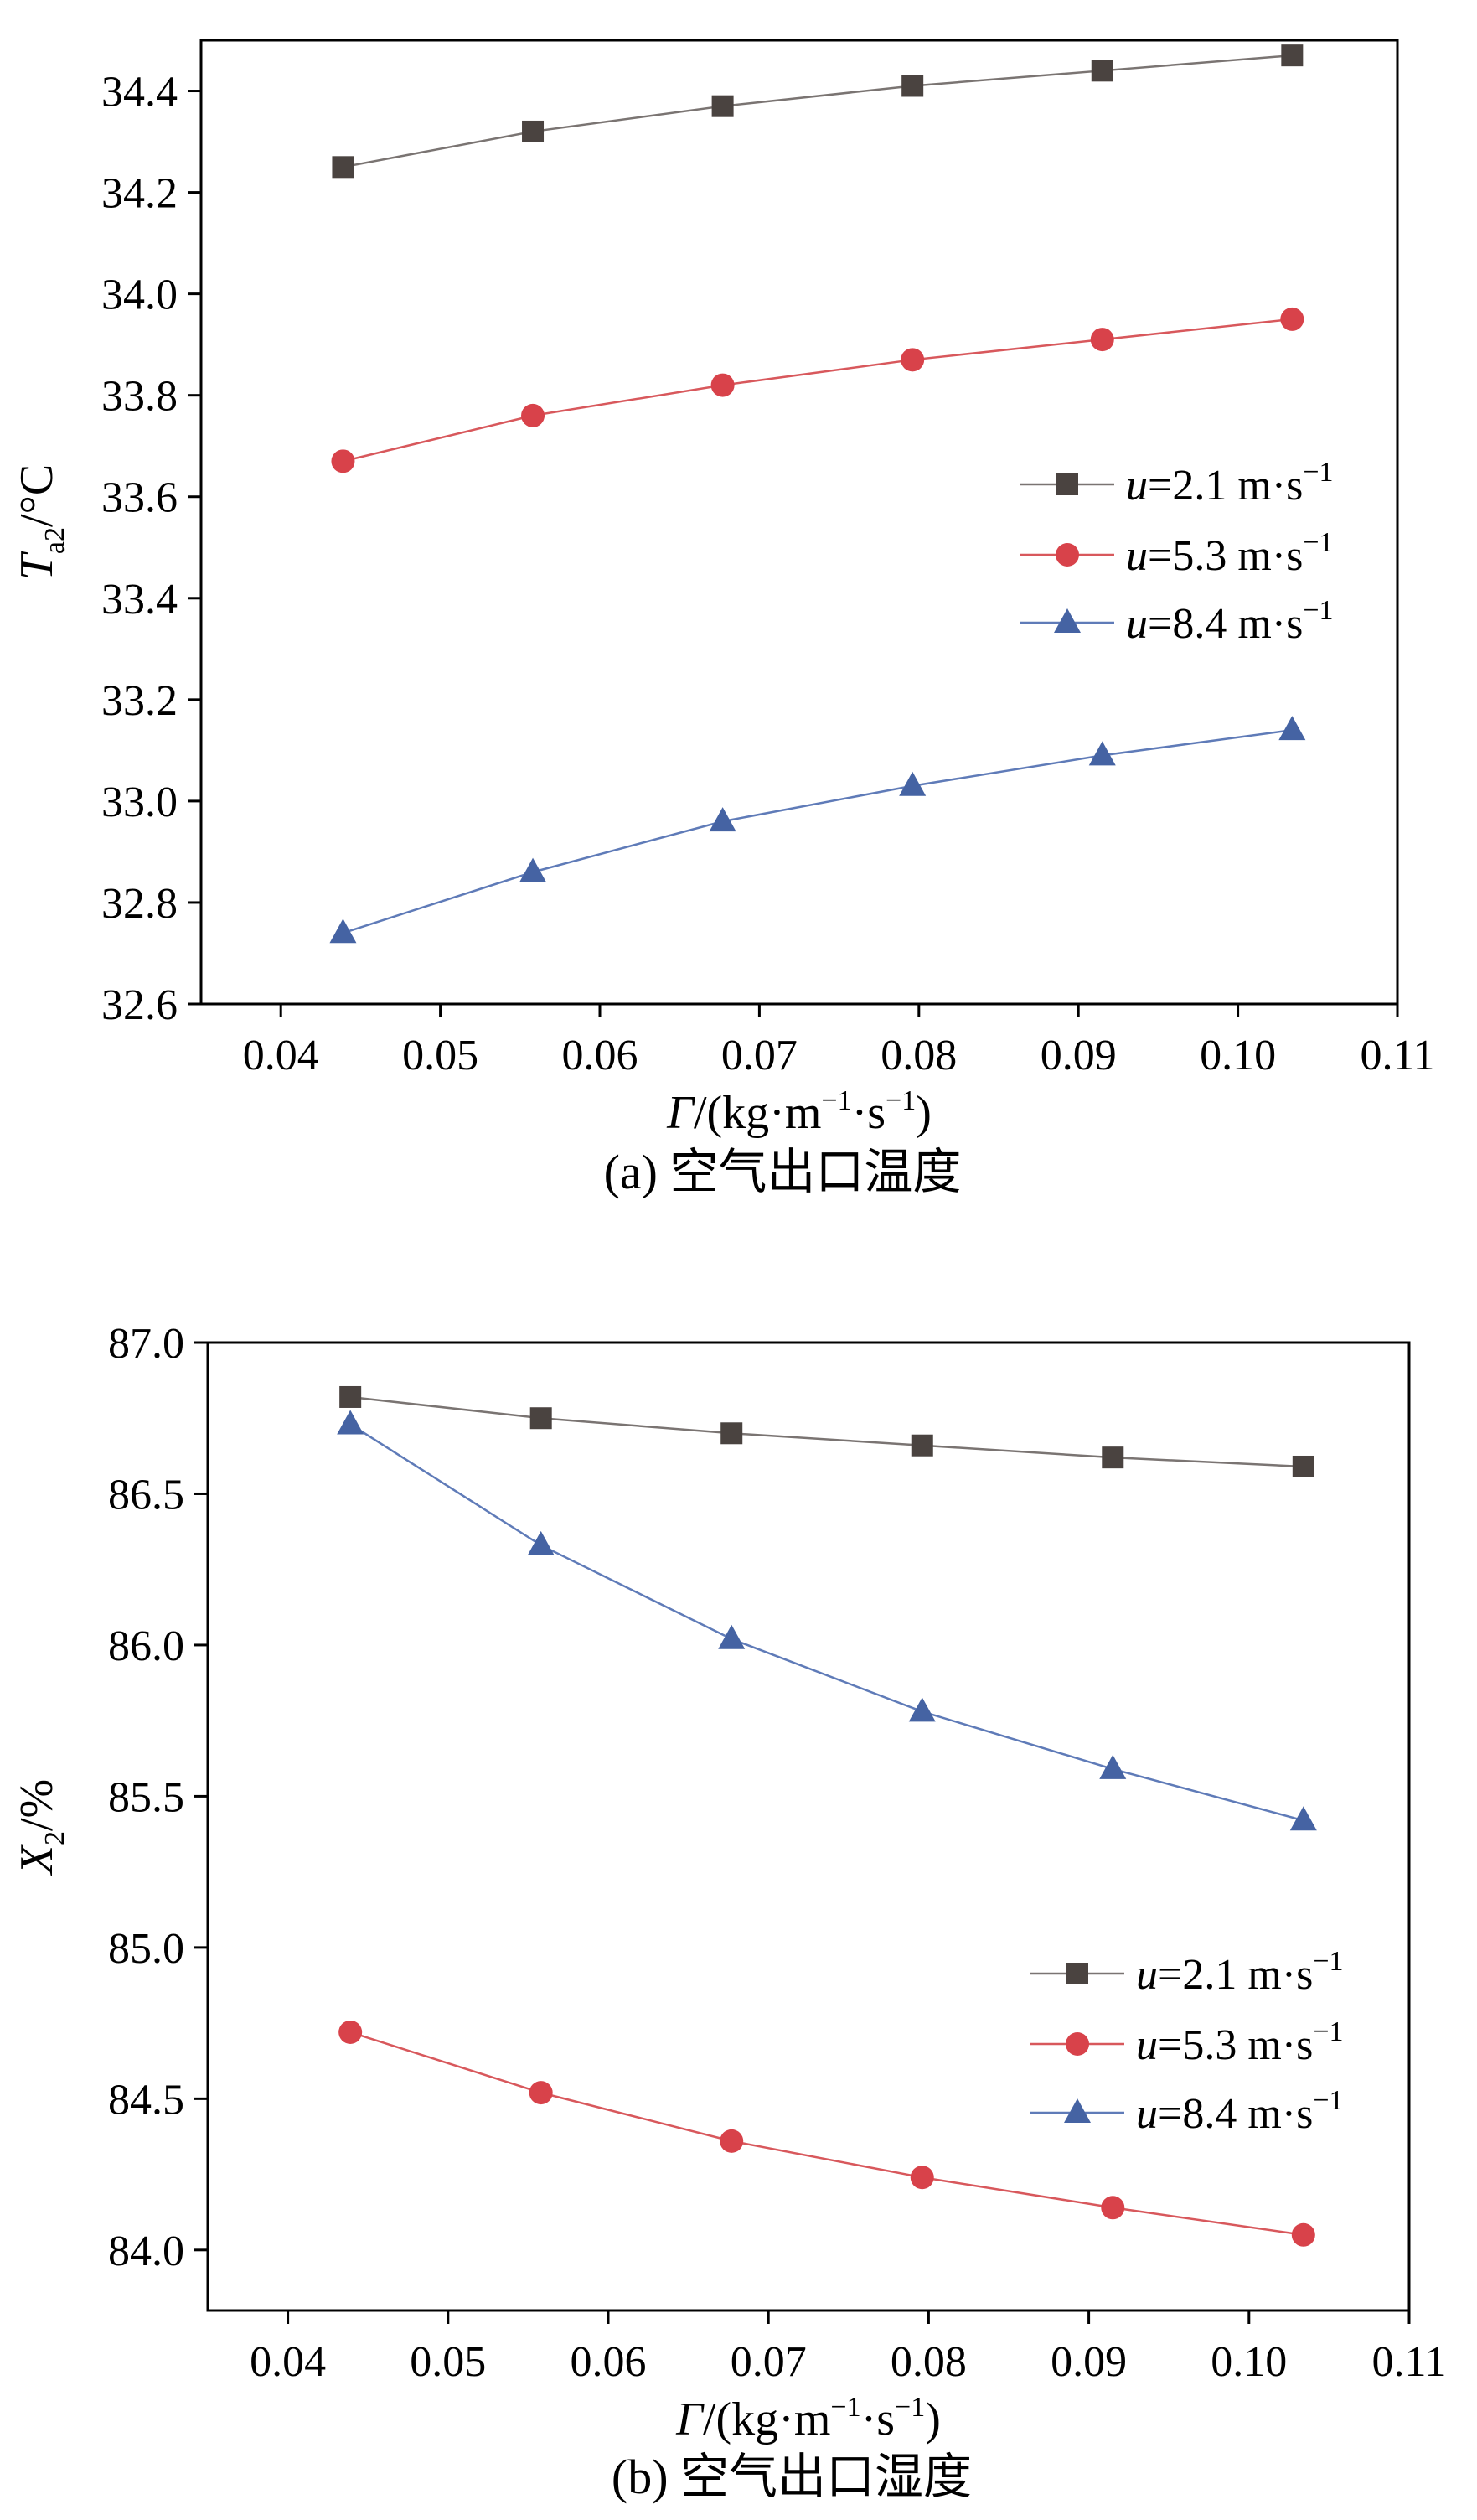  I want to click on y-tick-label: 85.0, so click(146, 1949).